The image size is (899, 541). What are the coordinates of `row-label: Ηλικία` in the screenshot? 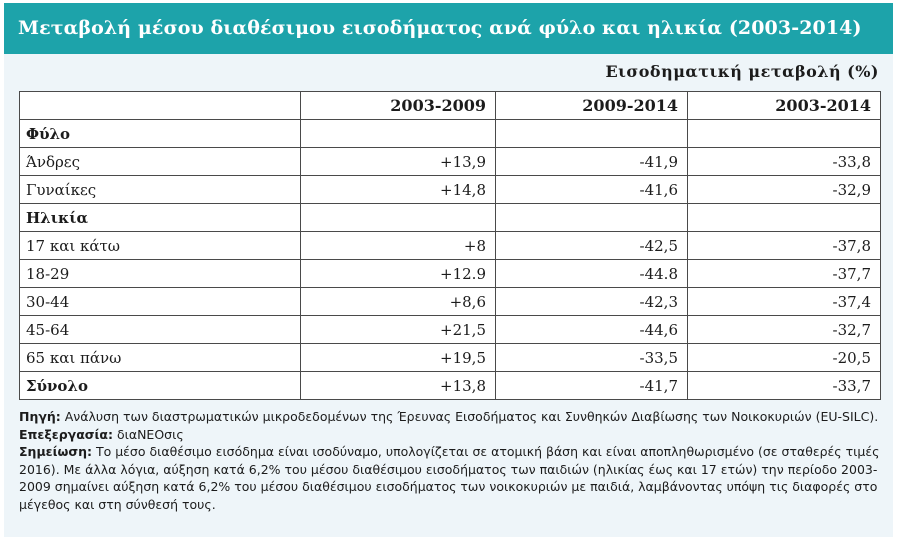 It's located at (160, 217).